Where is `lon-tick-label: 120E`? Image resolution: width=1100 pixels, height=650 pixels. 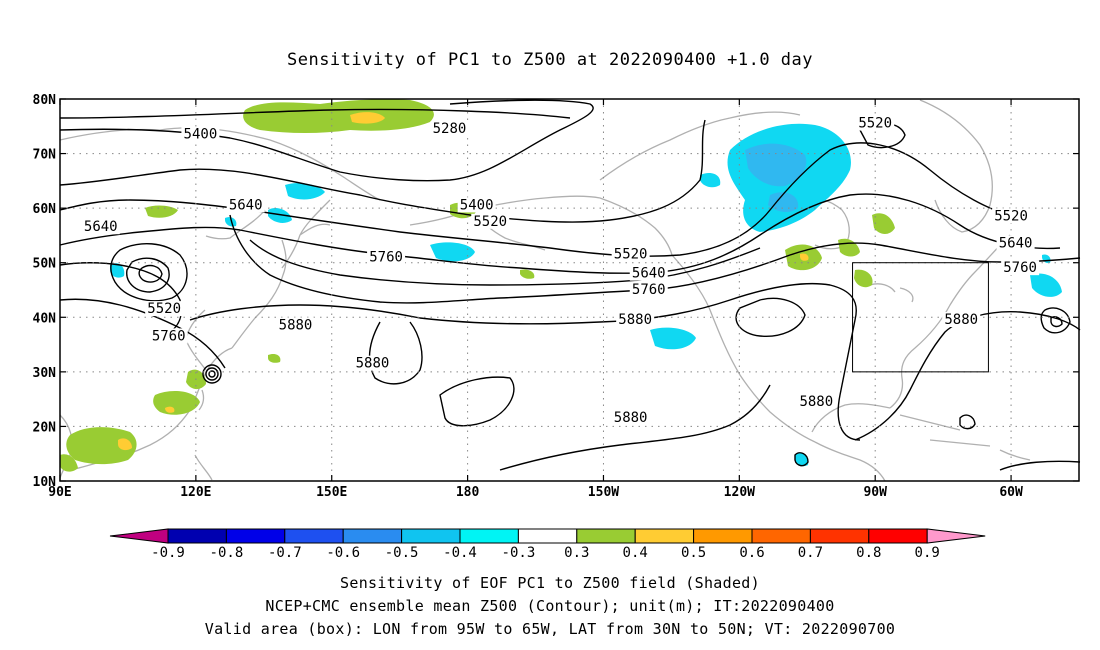 lon-tick-label: 120E is located at coordinates (195, 492).